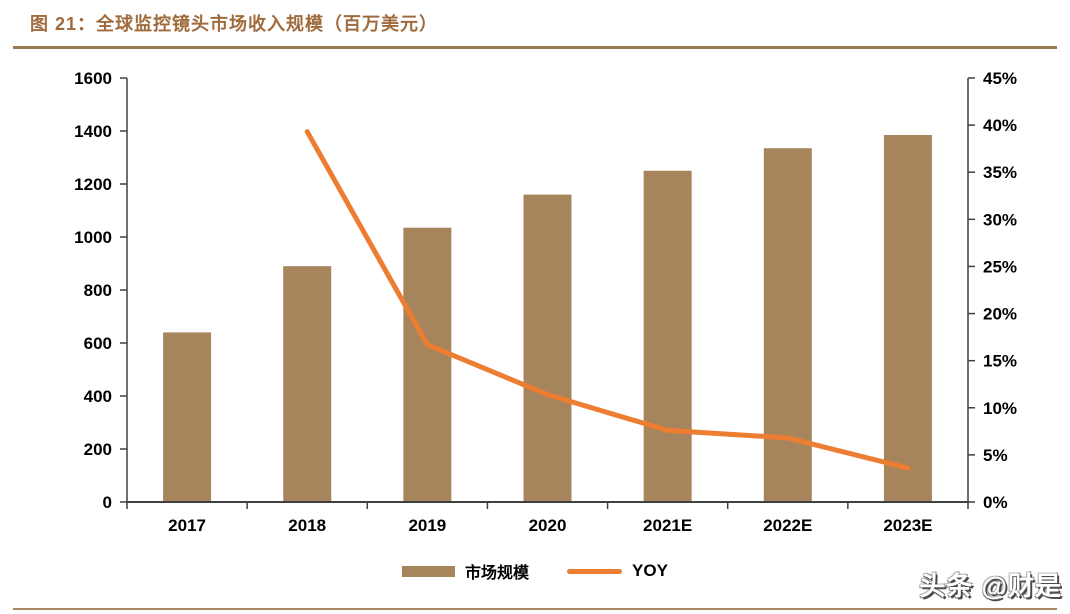  Describe the element at coordinates (1000, 78) in the screenshot. I see `right-axis-tick-label: 45%` at that location.